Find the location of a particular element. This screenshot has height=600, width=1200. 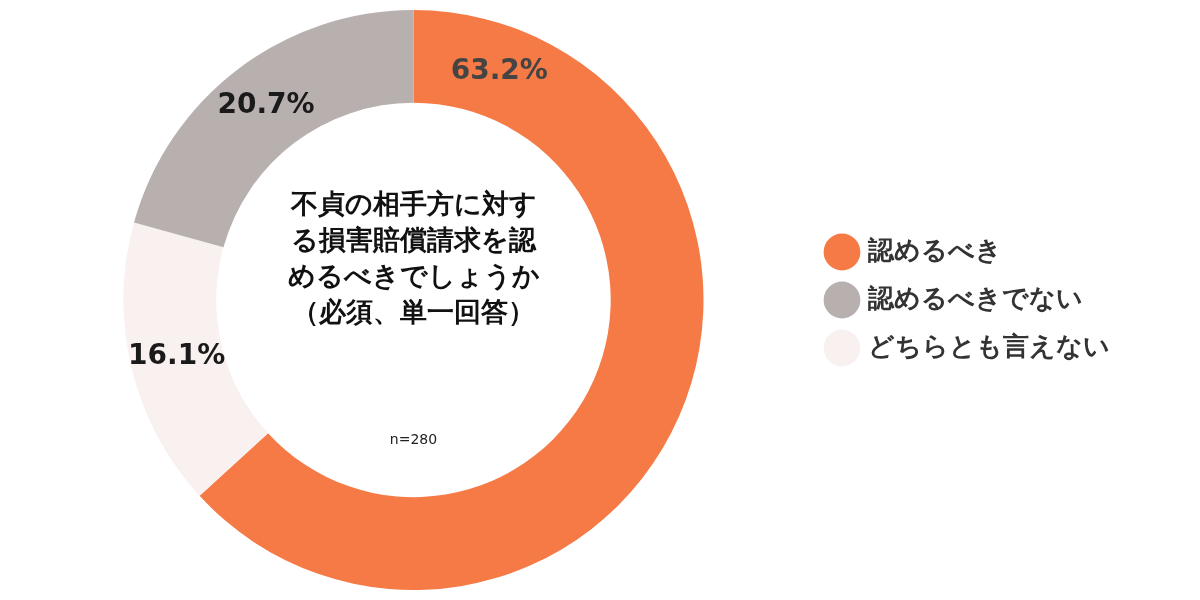

legend-label: 認めるべきでない is located at coordinates (975, 297).